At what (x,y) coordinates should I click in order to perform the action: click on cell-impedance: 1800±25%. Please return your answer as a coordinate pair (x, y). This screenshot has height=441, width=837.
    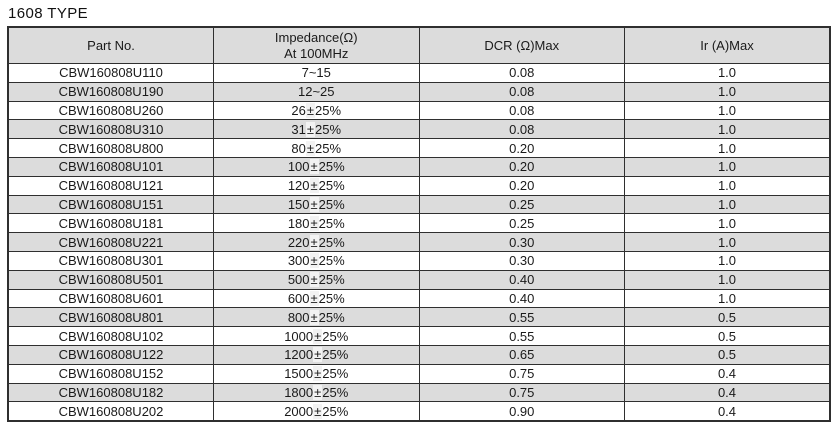
    Looking at the image, I should click on (316, 392).